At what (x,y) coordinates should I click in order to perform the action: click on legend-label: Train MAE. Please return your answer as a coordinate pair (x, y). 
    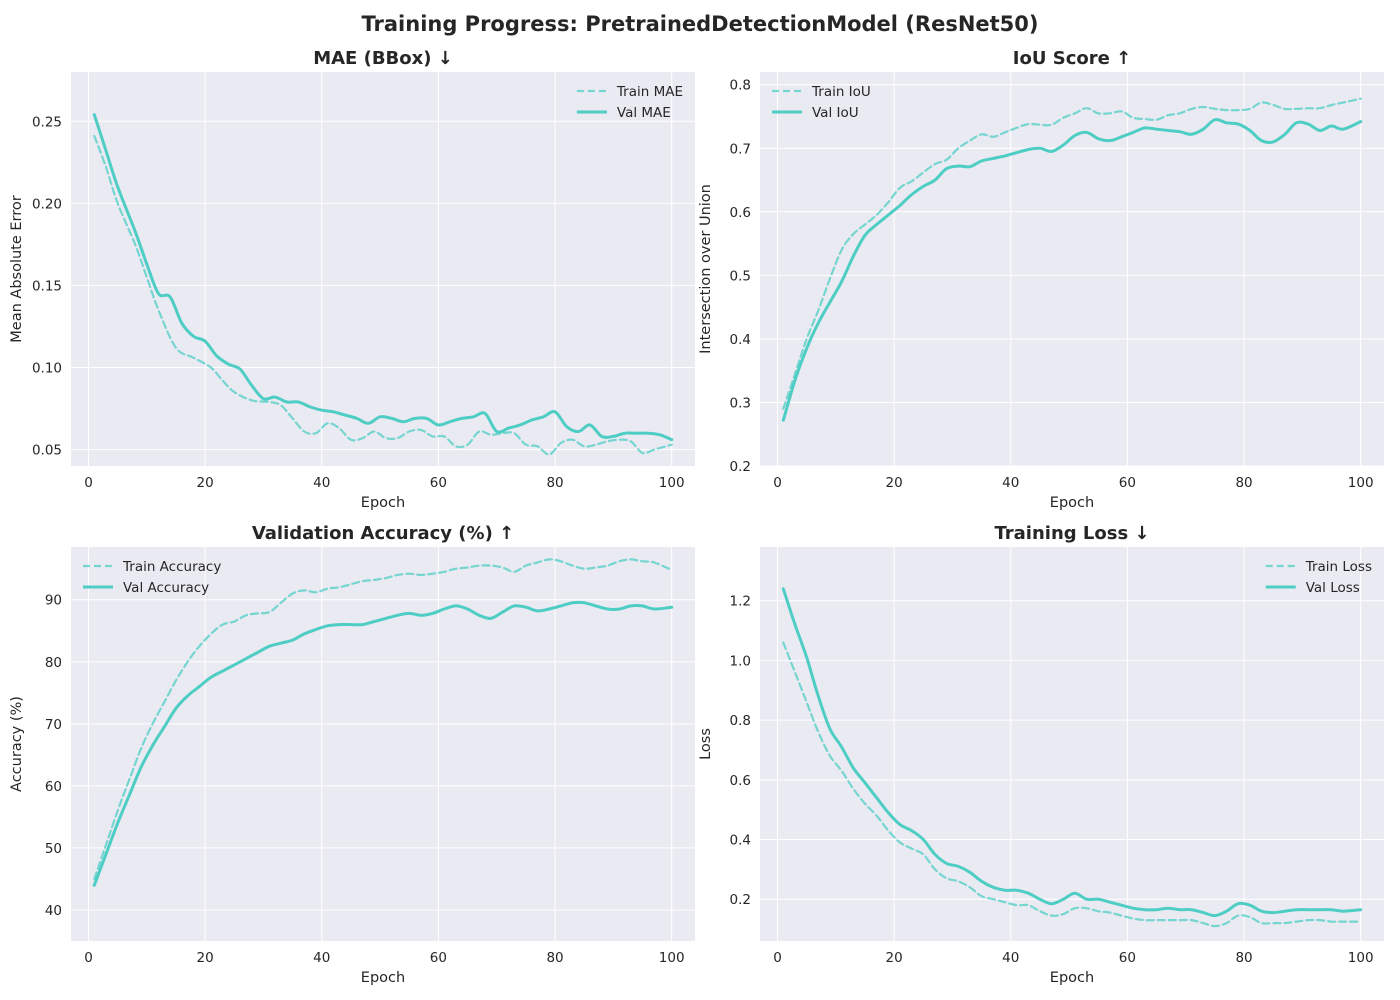
    Looking at the image, I should click on (649, 92).